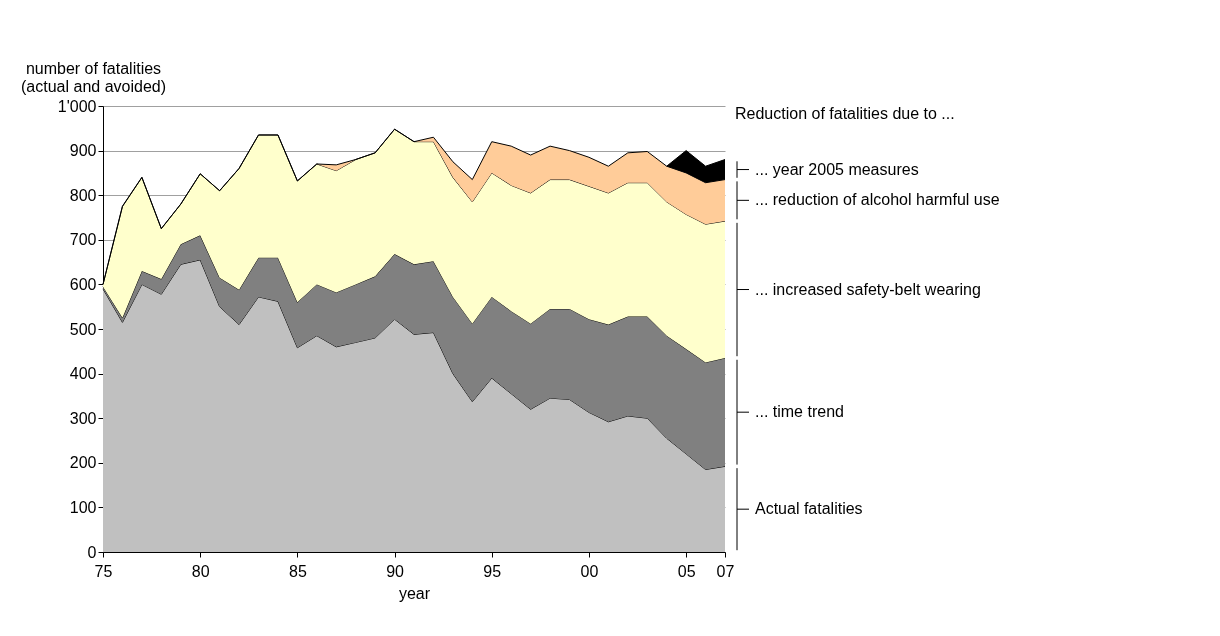 The width and height of the screenshot is (1220, 636). What do you see at coordinates (799, 412) in the screenshot?
I see `legend-label: ... time trend` at bounding box center [799, 412].